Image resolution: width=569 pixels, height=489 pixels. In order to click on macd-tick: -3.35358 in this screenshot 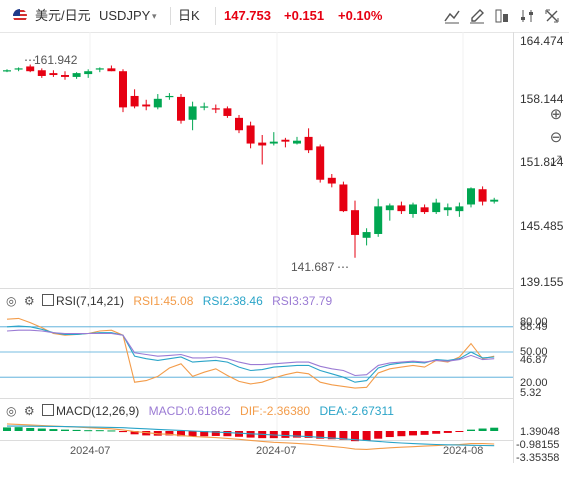, I will do `click(538, 458)`.